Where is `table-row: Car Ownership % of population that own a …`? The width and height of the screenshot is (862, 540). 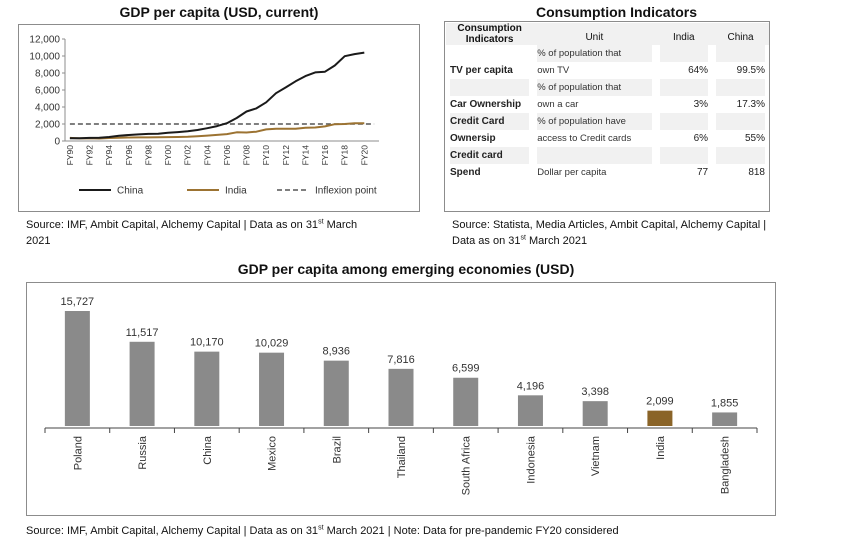
table-row: Car Ownership % of population that own a … is located at coordinates (607, 96).